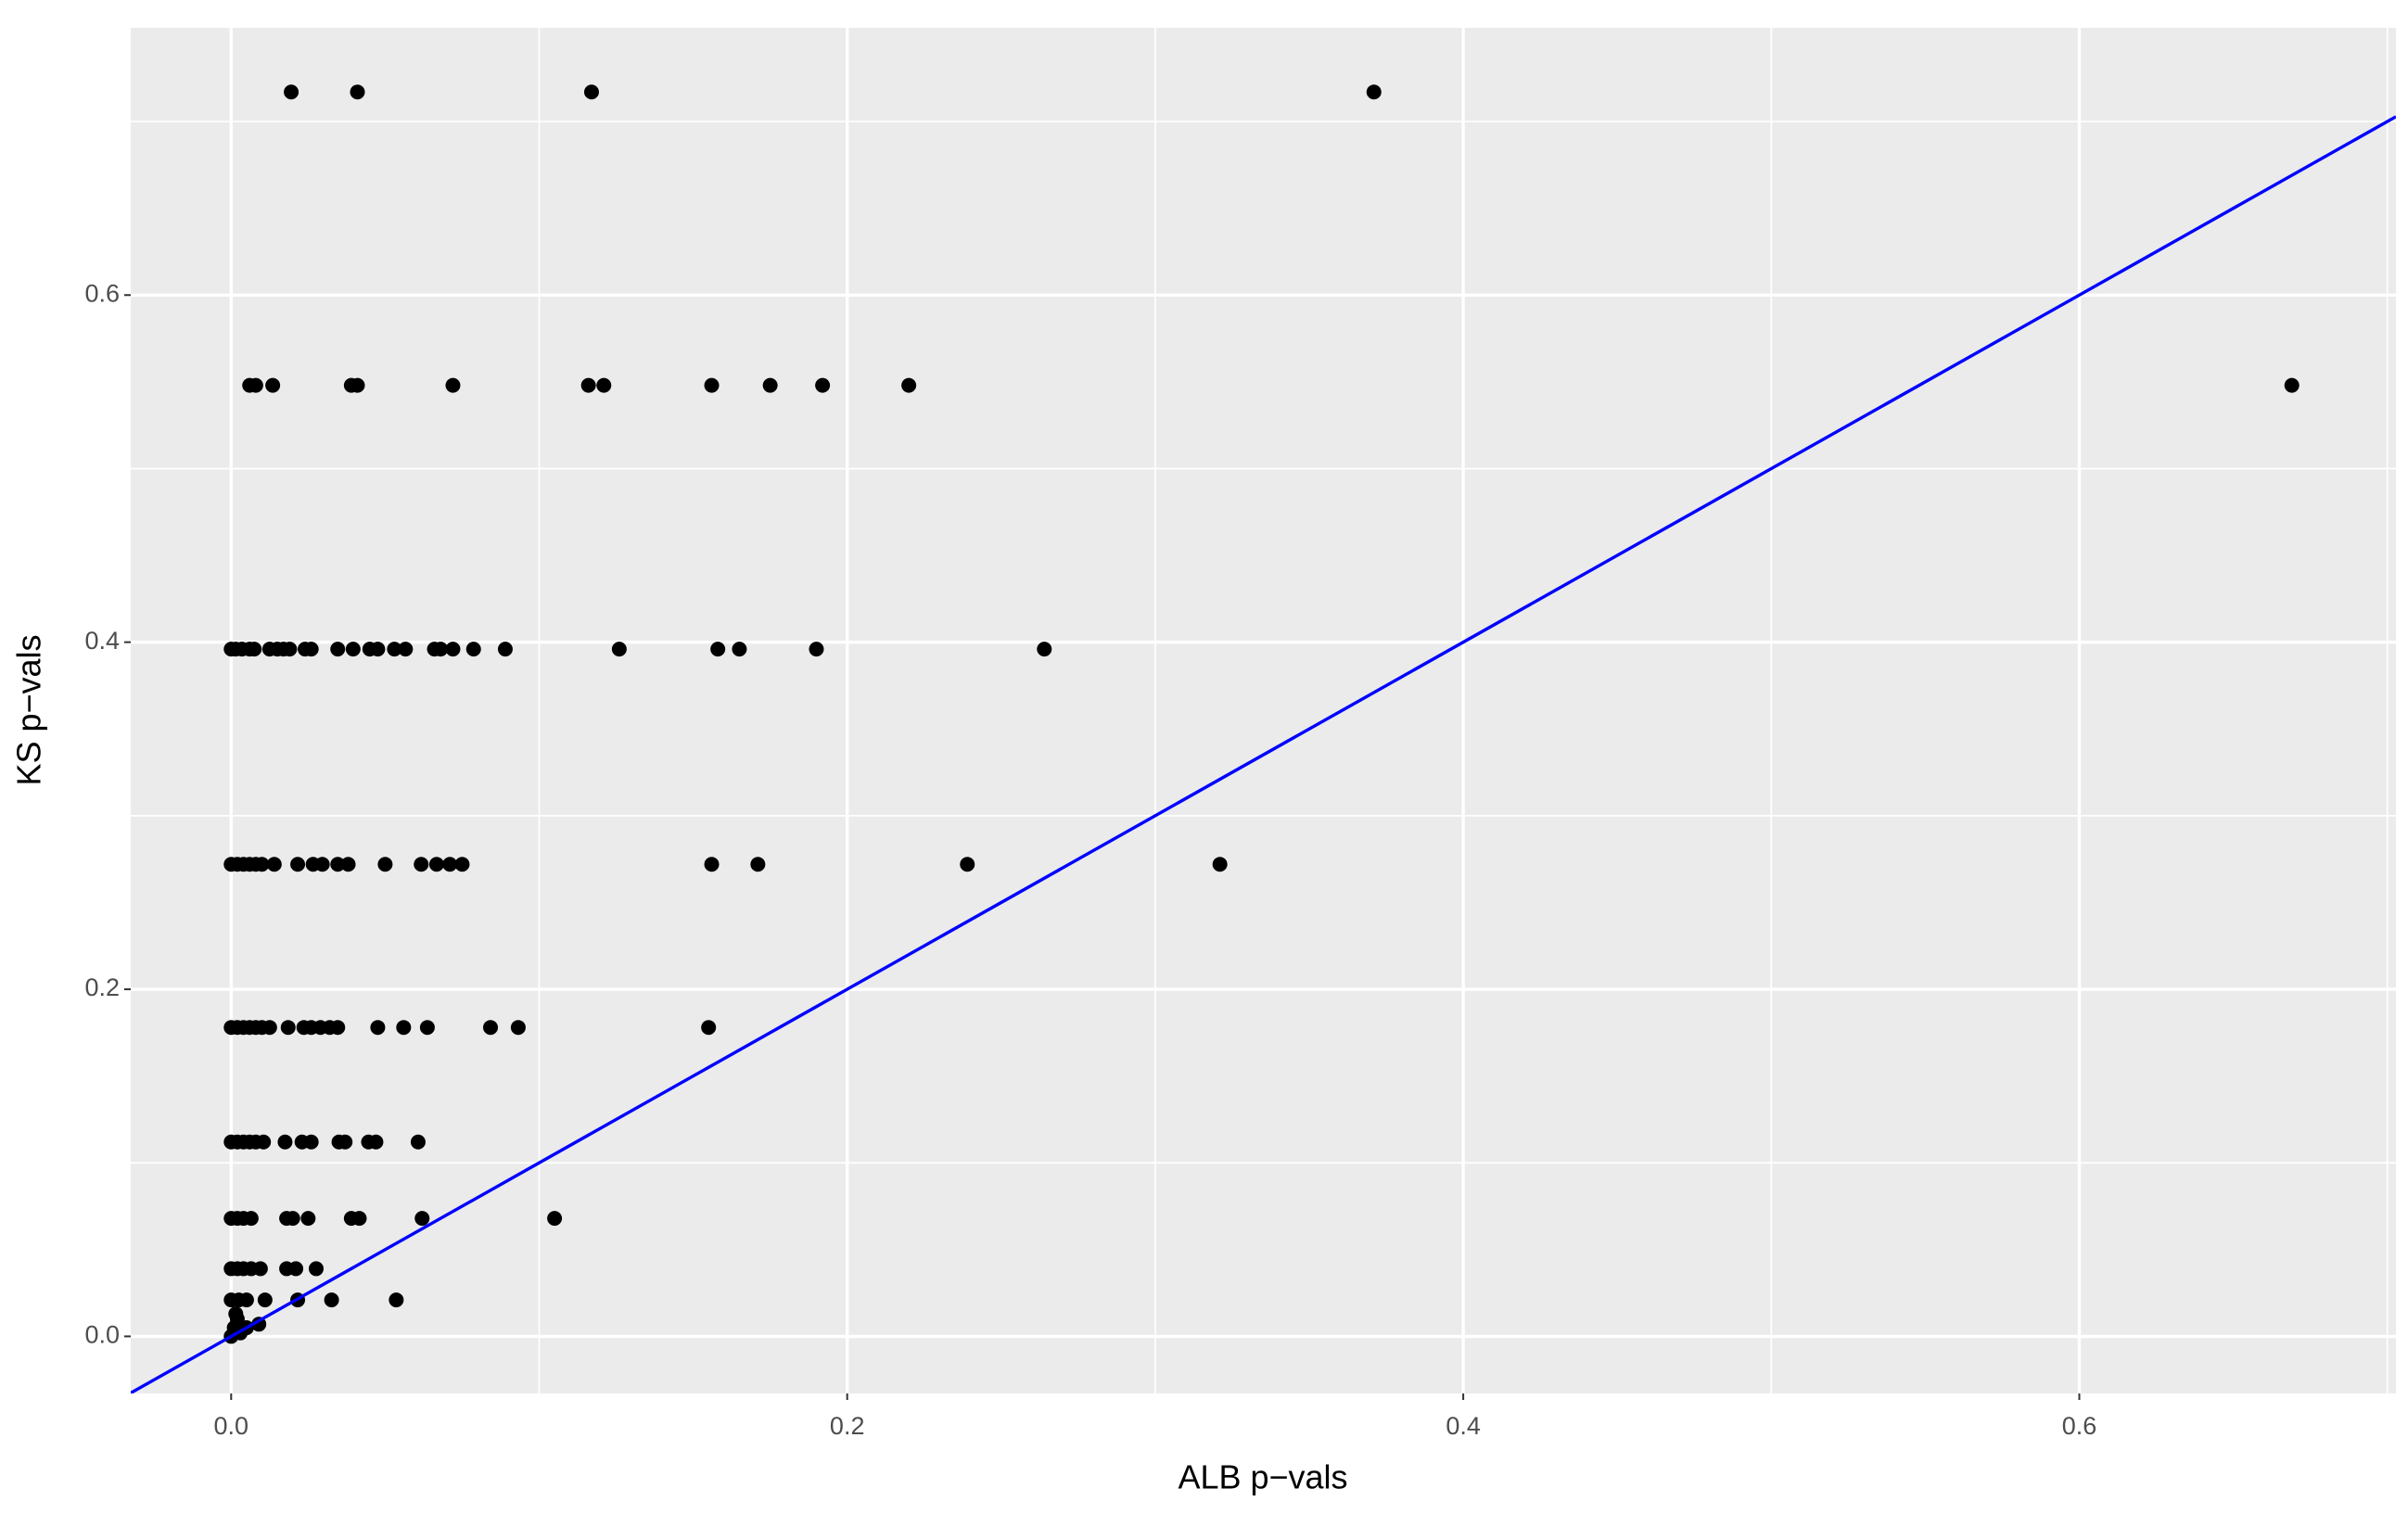 The image size is (2408, 1514). I want to click on x-tick-label: 0.4, so click(1463, 1426).